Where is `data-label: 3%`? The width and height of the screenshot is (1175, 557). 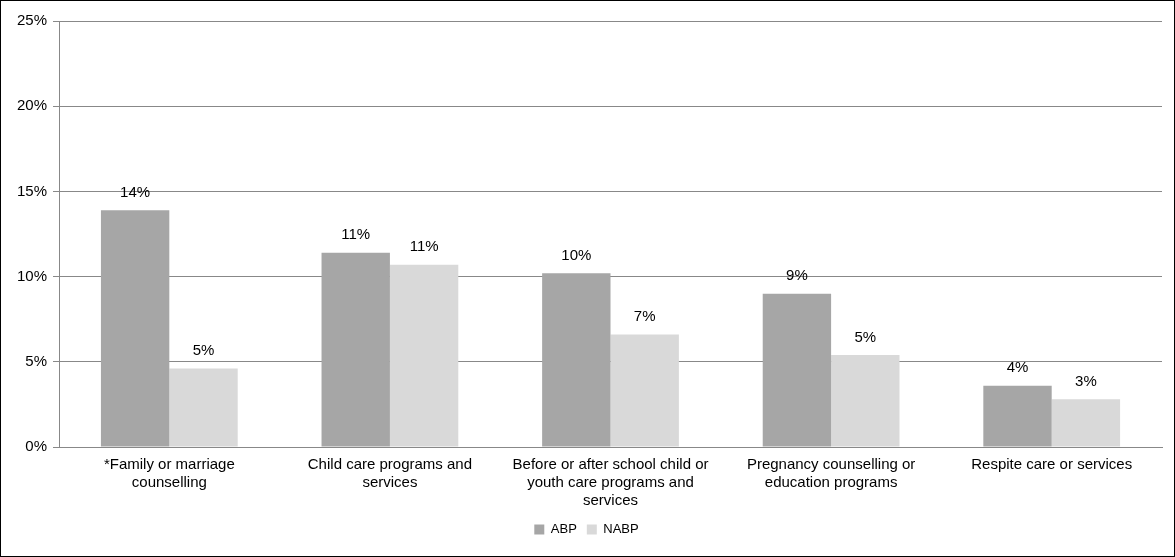
data-label: 3% is located at coordinates (1086, 380).